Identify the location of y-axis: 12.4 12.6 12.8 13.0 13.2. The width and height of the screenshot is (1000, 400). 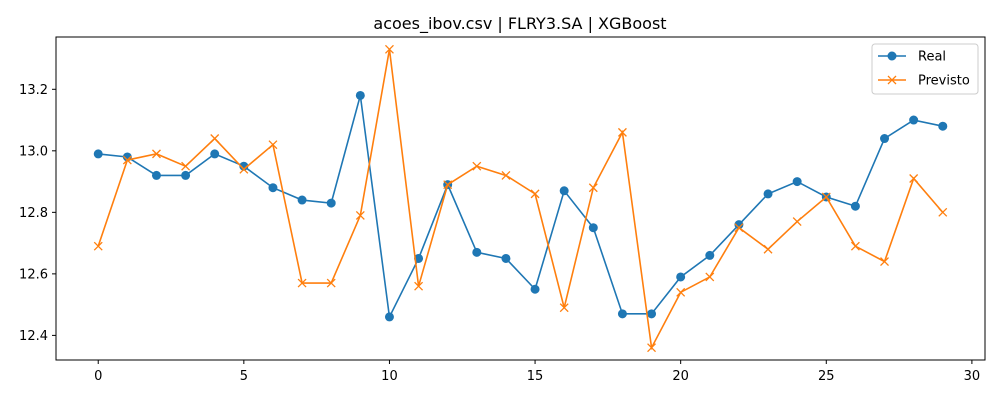
(37, 213).